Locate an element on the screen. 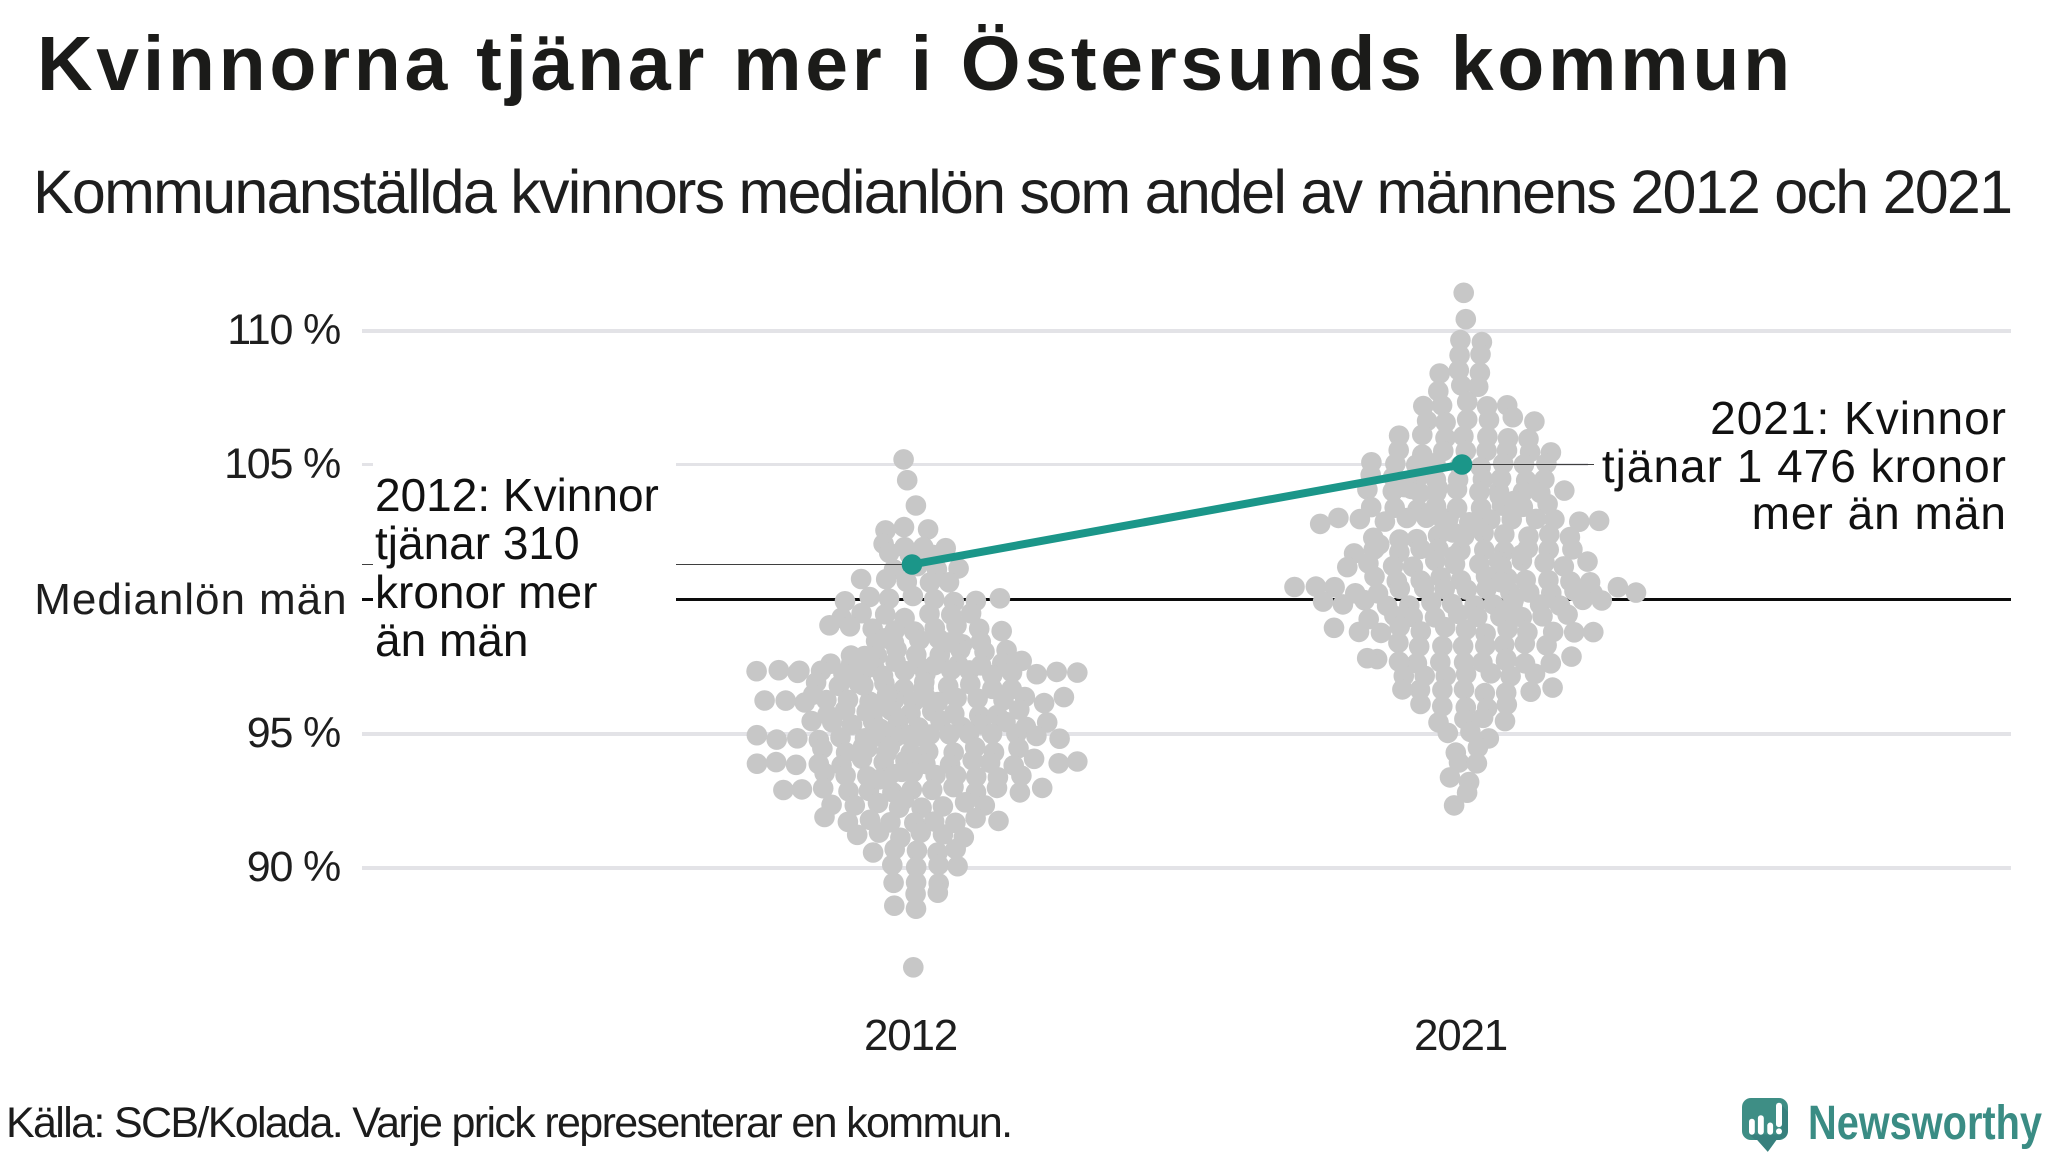 Image resolution: width=2048 pixels, height=1152 pixels. svg-text: Newsworthy is located at coordinates (1925, 1123).